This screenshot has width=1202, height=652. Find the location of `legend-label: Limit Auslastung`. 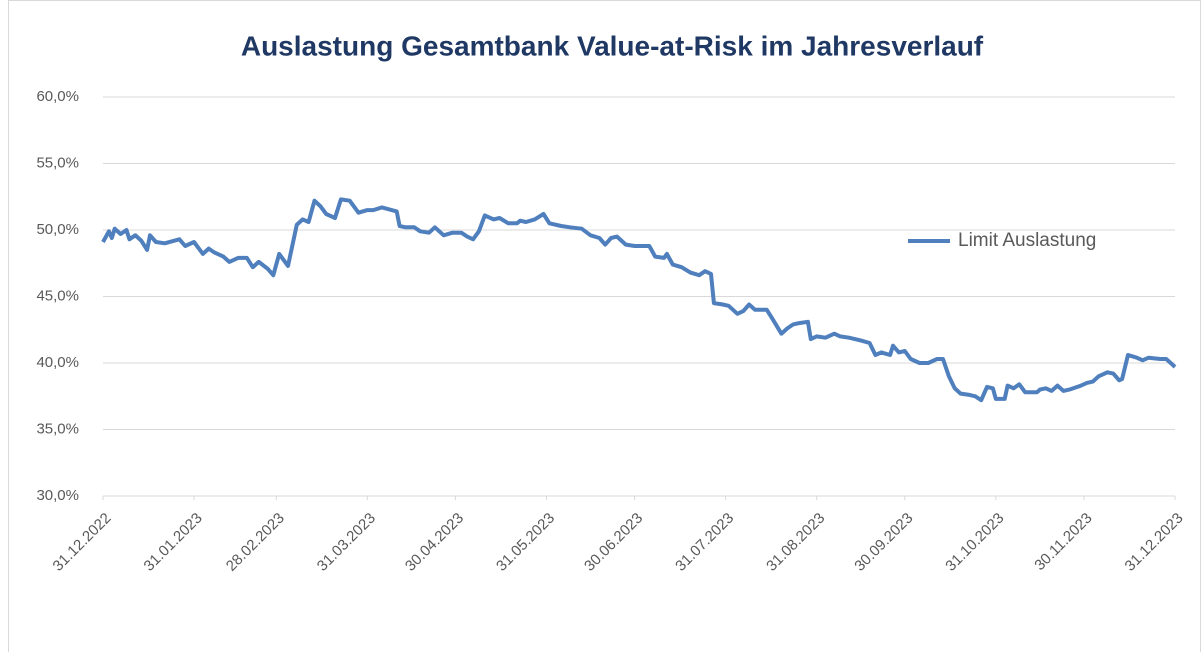

legend-label: Limit Auslastung is located at coordinates (1027, 240).